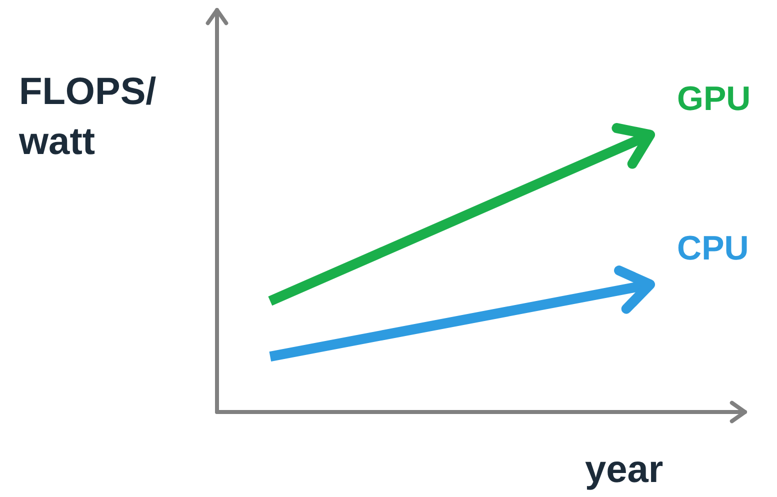 This screenshot has width=777, height=497. I want to click on series-label: GPU, so click(714, 99).